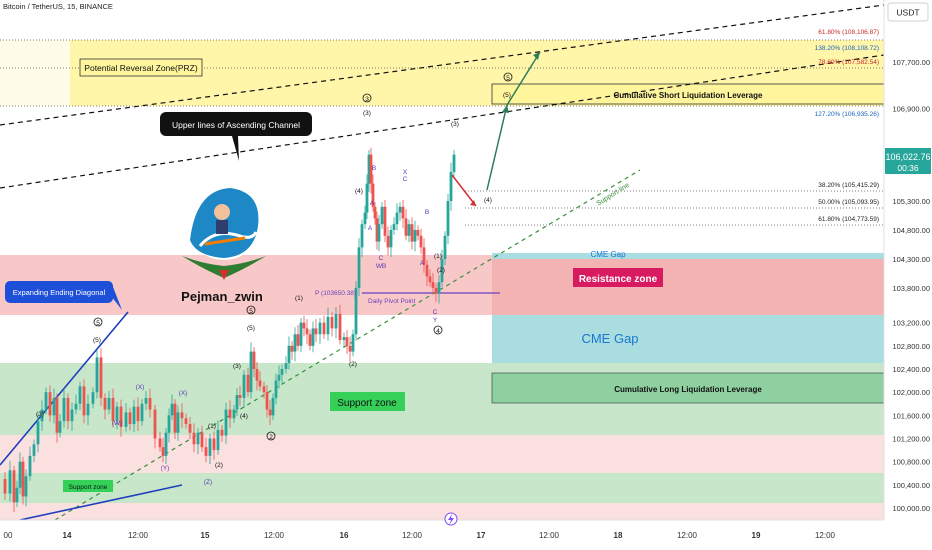 This screenshot has height=550, width=932. I want to click on time-tick-label: 00, so click(8, 535).